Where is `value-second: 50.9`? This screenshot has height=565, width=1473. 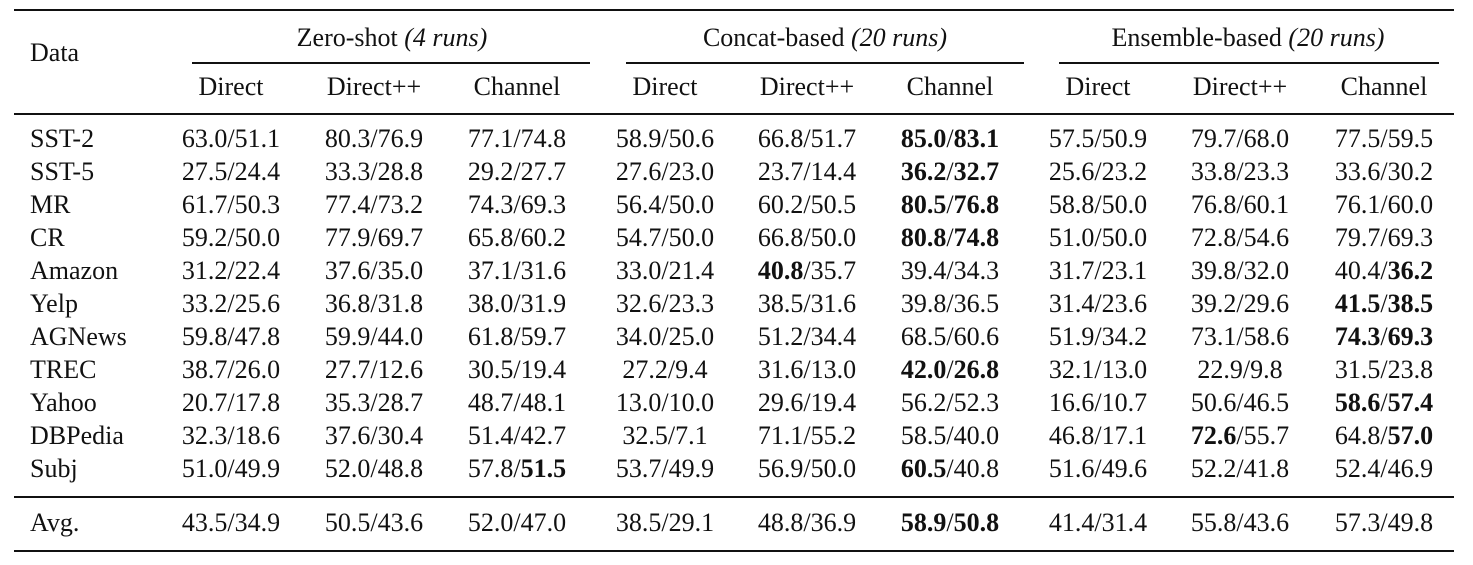
value-second: 50.9 is located at coordinates (1124, 138).